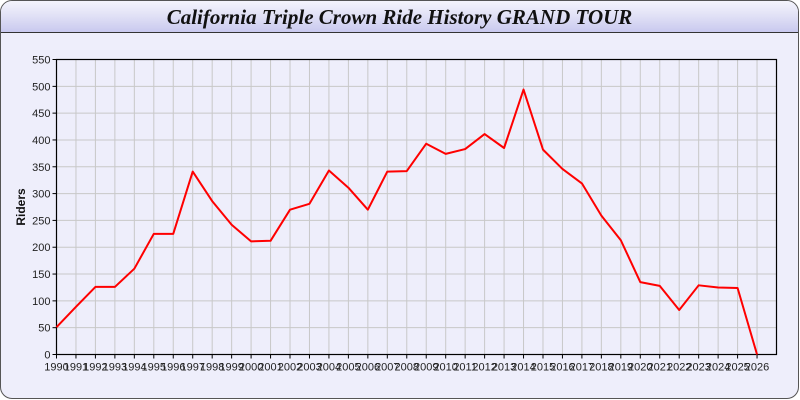  I want to click on y-tick-label: 400, so click(41, 141).